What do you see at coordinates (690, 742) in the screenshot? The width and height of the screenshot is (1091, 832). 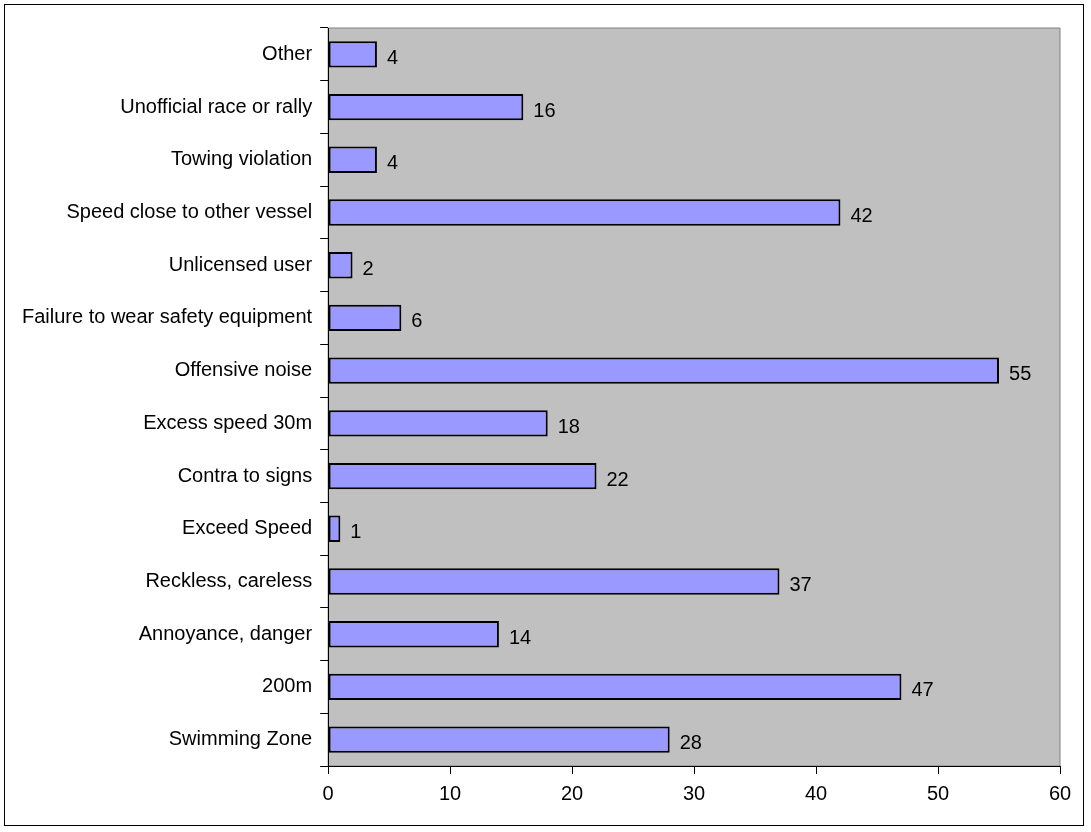 I see `data-label: 28` at bounding box center [690, 742].